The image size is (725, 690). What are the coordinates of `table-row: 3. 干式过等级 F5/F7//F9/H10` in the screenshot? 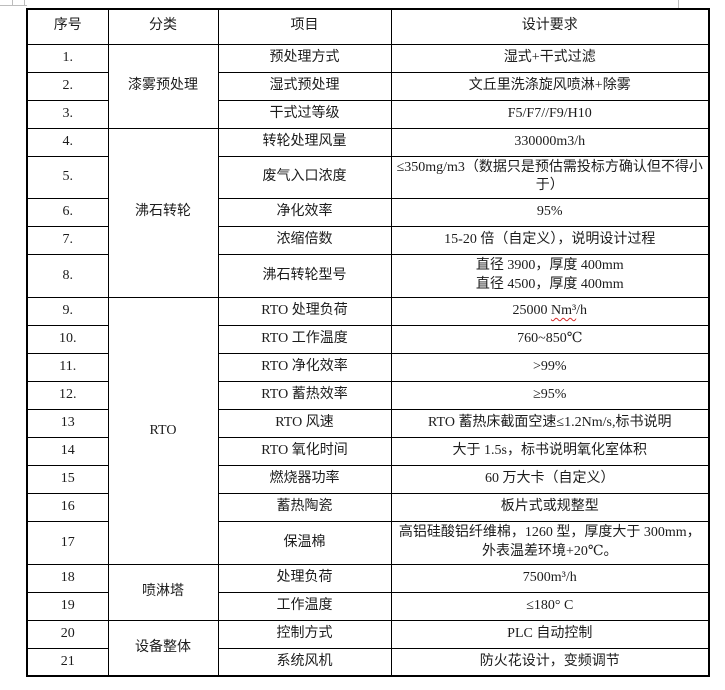 It's located at (368, 114).